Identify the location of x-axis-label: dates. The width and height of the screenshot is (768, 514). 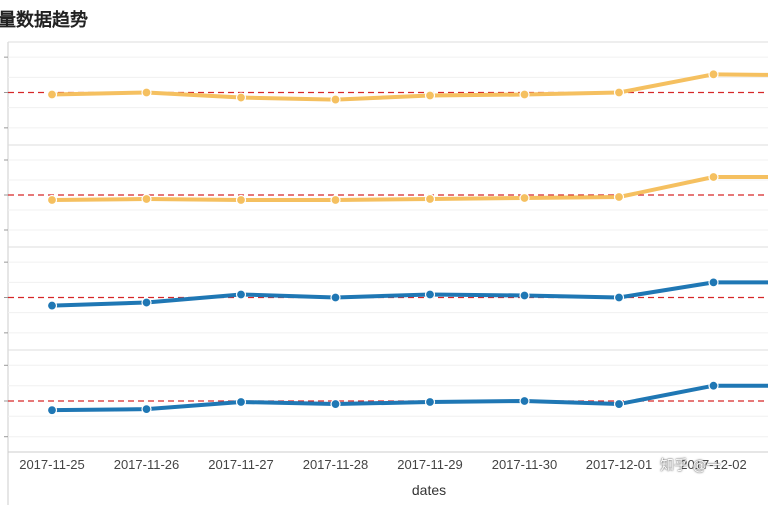
(429, 490).